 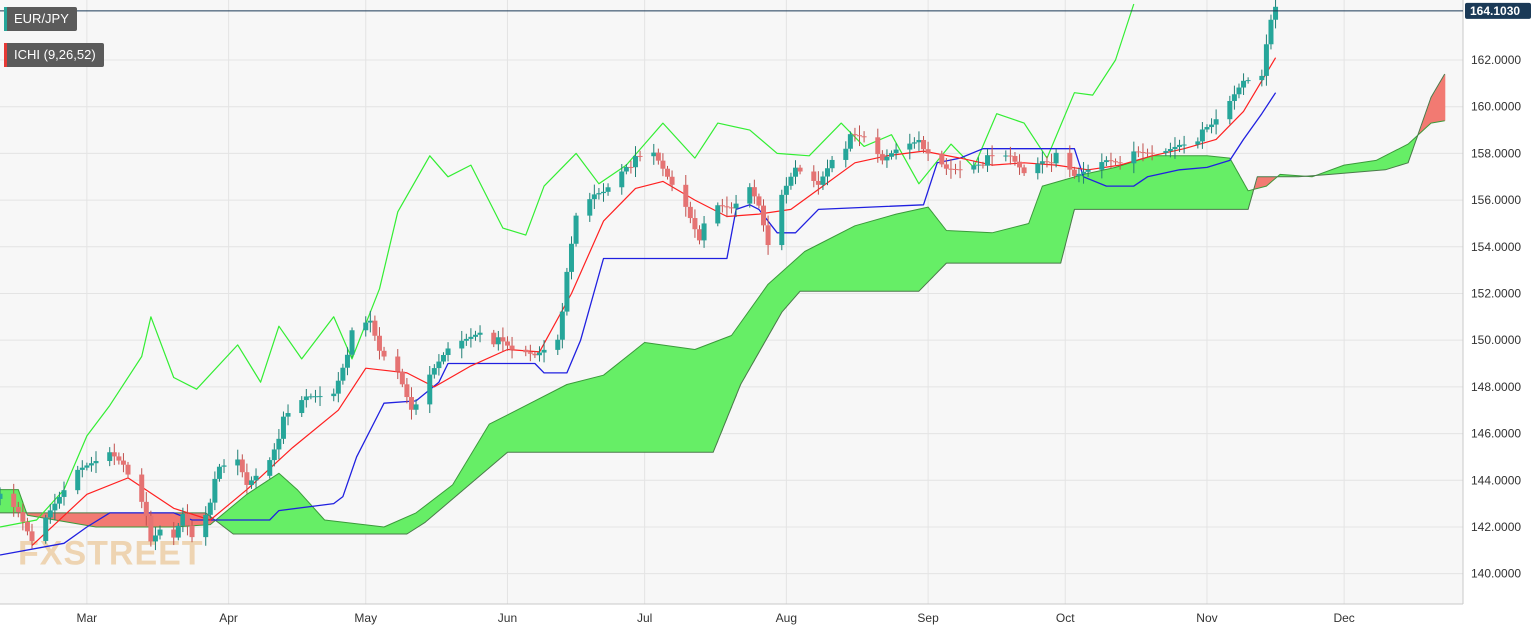 I want to click on watermark-logo: FXSTREET, so click(x=111, y=553).